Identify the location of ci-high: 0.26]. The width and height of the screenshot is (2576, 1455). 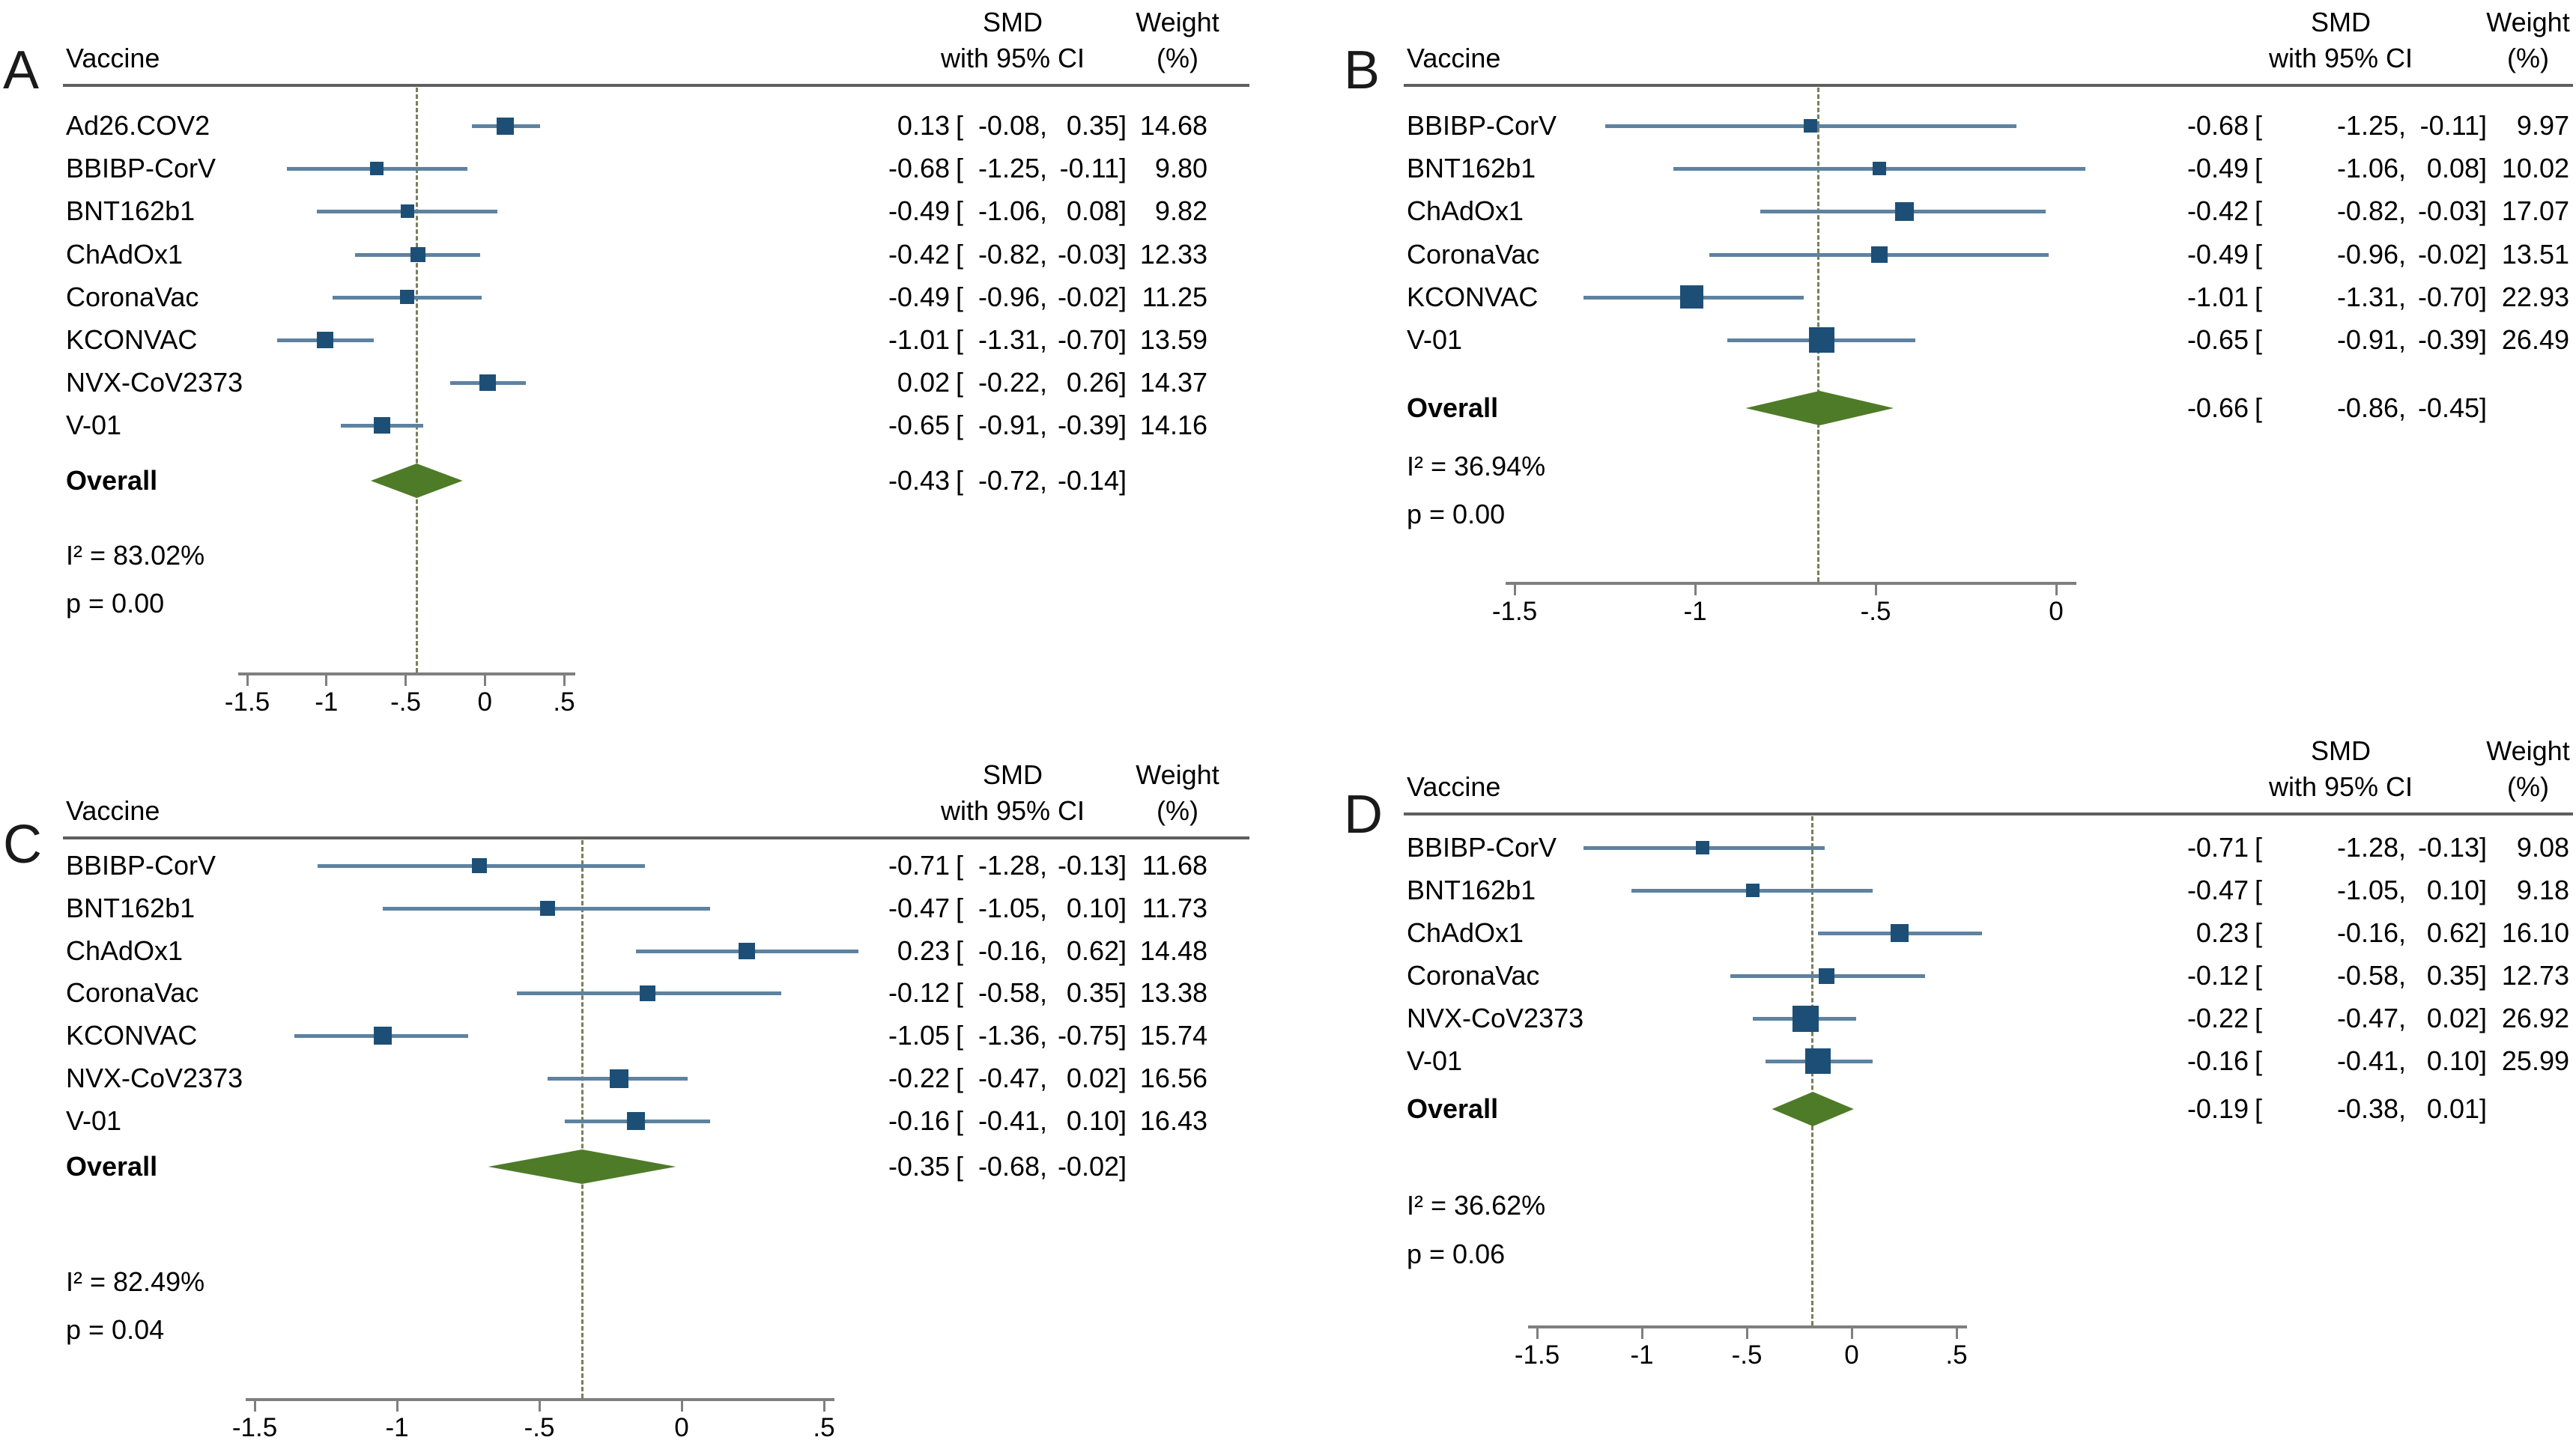
(1096, 382).